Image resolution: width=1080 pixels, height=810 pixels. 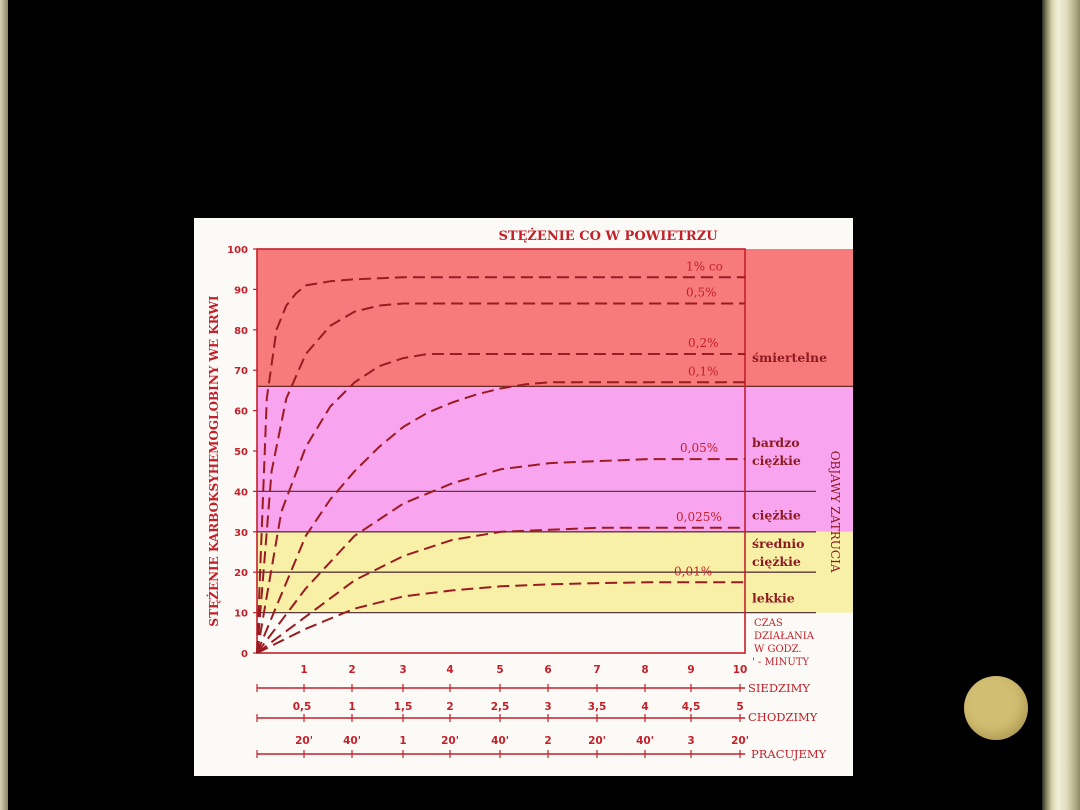 I want to click on chart-title: STĘŻENIE CO W POWIETRZU, so click(x=608, y=236).